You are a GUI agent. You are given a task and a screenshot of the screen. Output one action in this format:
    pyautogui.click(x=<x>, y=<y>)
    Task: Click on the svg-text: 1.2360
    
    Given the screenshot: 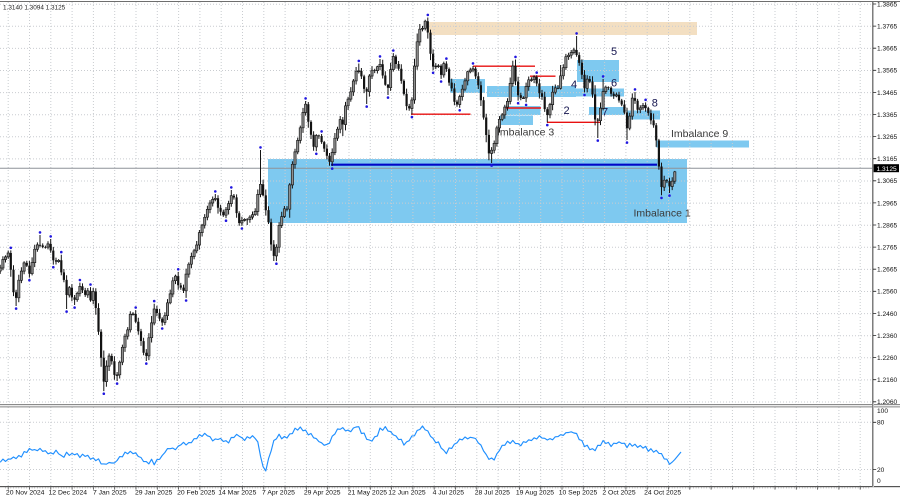 What is the action you would take?
    pyautogui.click(x=887, y=336)
    